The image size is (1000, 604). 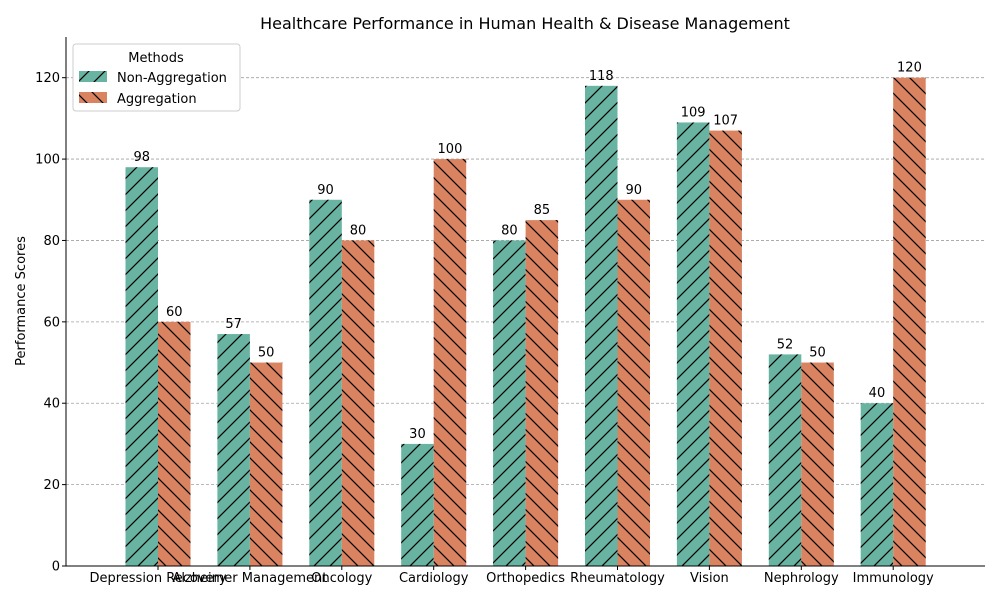 I want to click on legend-swatch-hatch-non-aggregation, so click(x=93, y=76).